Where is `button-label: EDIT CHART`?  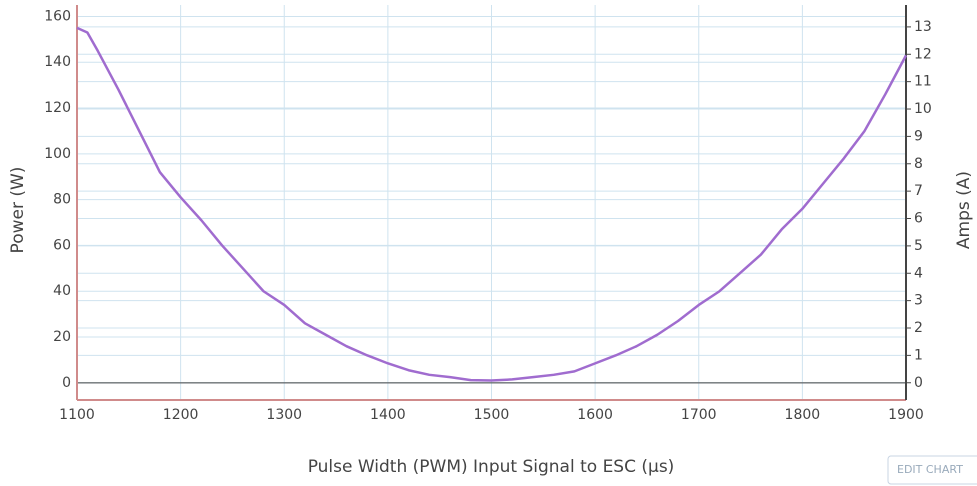
button-label: EDIT CHART is located at coordinates (930, 469).